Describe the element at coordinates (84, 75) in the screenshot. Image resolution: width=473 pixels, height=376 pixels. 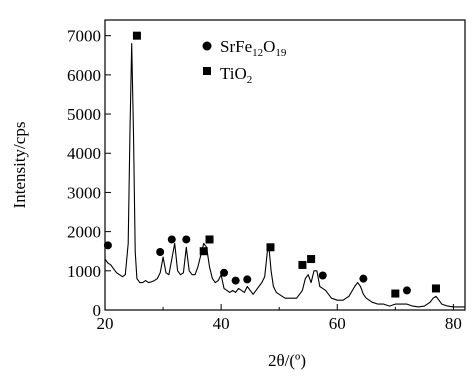
I see `y-tick-label: 6000` at that location.